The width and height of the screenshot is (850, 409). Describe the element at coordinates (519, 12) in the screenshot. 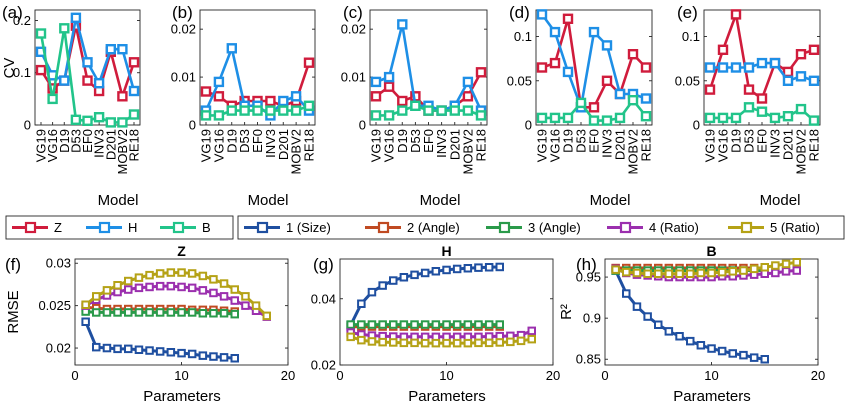

I see `panel-label: (d)` at that location.